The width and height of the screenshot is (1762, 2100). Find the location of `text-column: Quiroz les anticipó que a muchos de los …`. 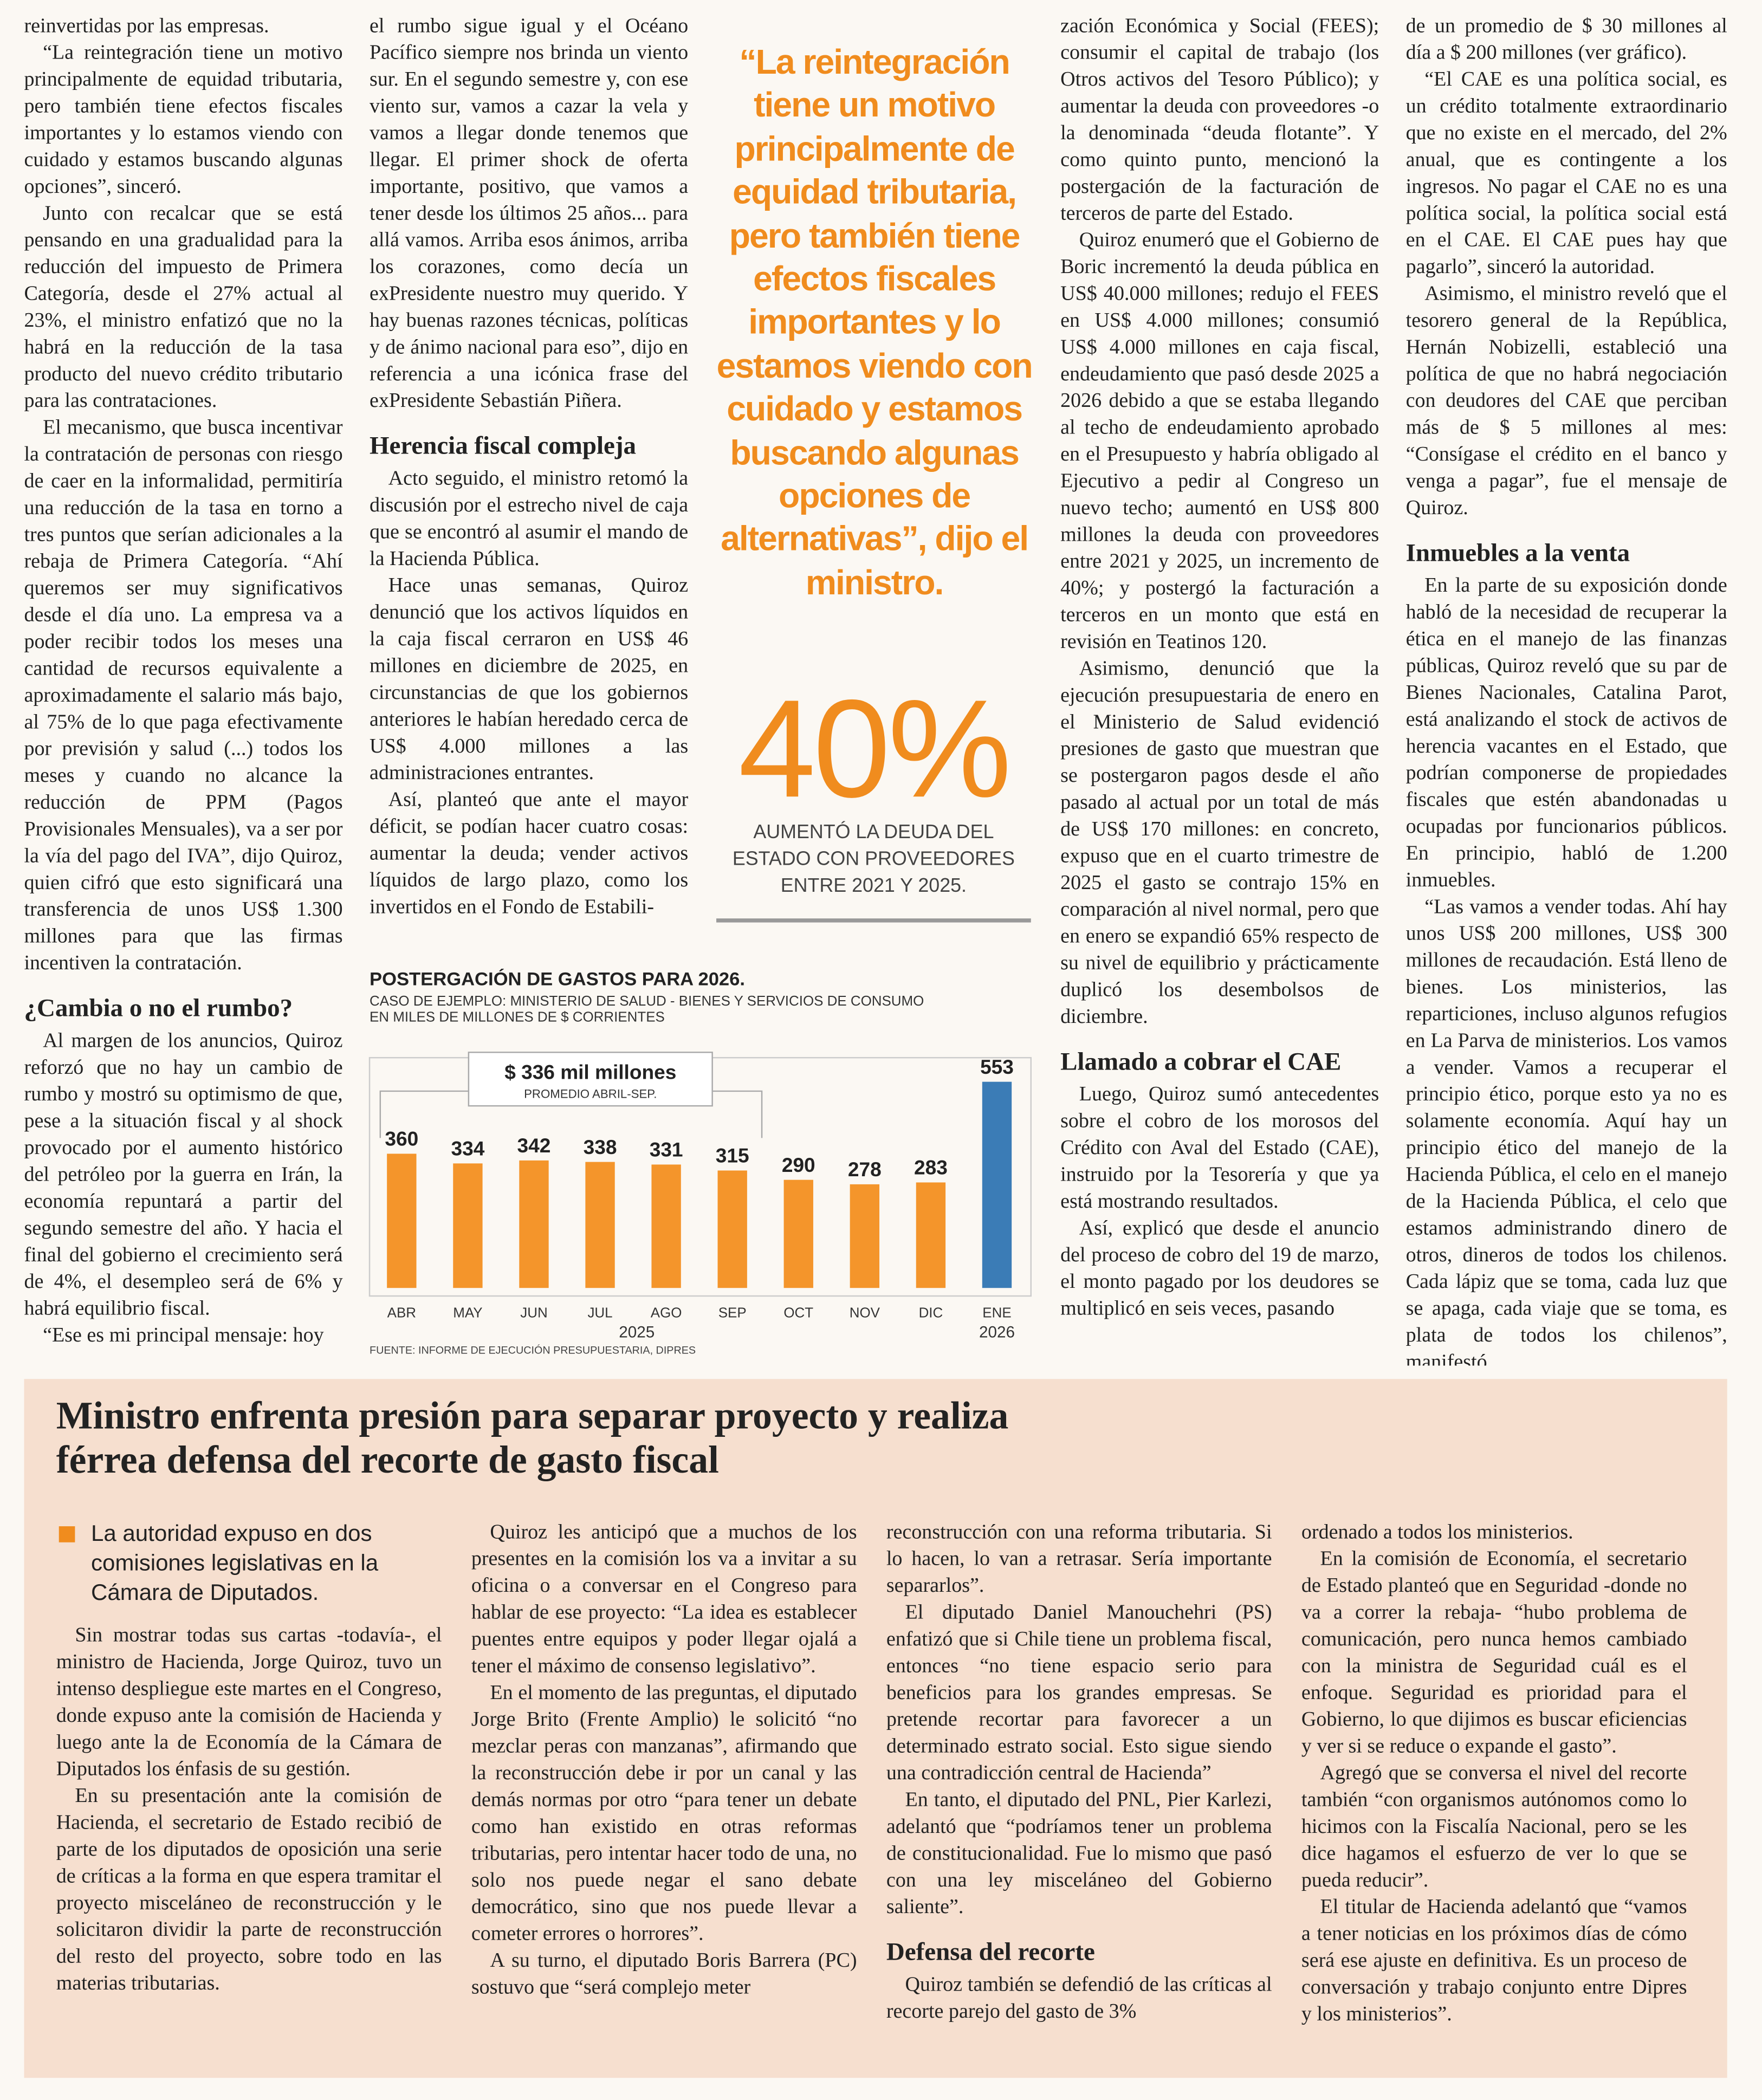

text-column: Quiroz les anticipó que a muchos de los … is located at coordinates (664, 1796).